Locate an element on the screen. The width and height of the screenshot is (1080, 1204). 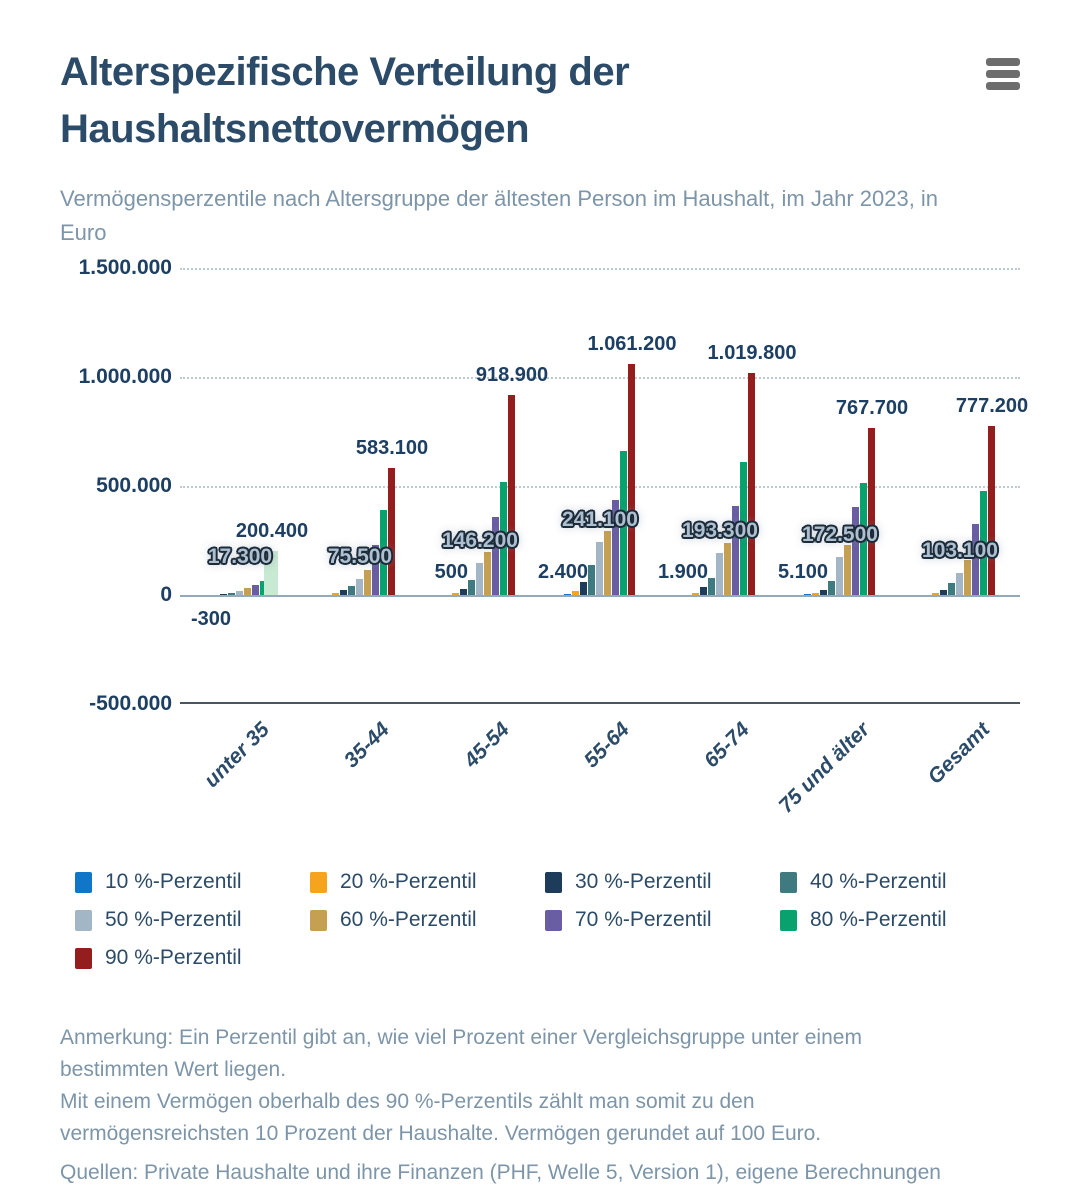
y-tick-label: -500.000 is located at coordinates (130, 703).